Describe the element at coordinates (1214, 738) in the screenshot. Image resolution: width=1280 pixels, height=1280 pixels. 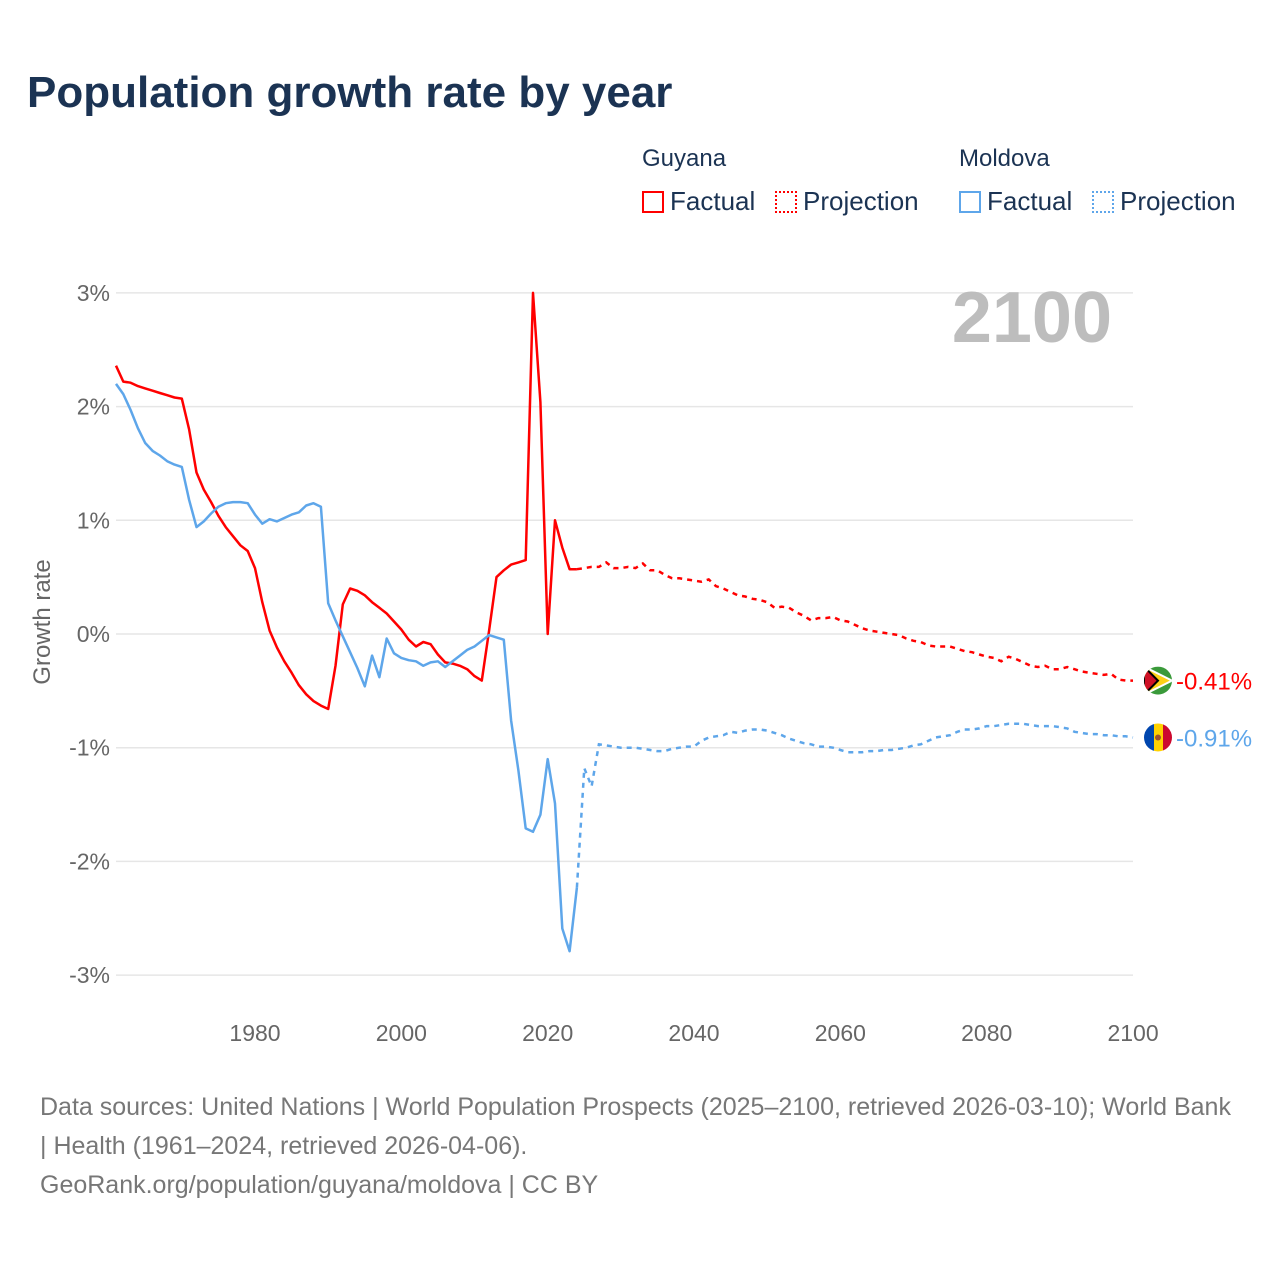
I see `end-value-label: -0.91%` at that location.